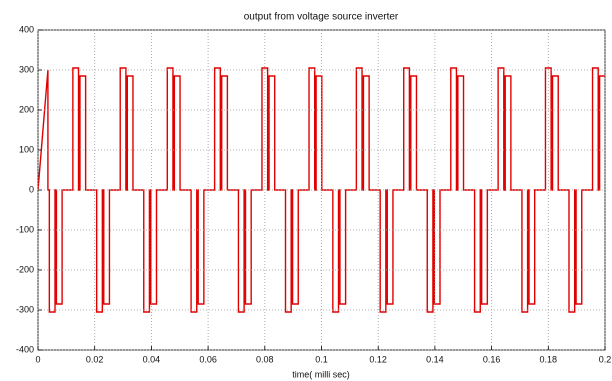 This screenshot has width=612, height=381. What do you see at coordinates (25, 229) in the screenshot?
I see `y-tick-label: -100` at bounding box center [25, 229].